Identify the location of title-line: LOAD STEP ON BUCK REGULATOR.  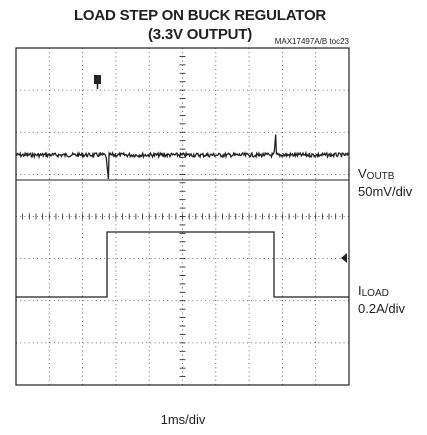
(200, 15).